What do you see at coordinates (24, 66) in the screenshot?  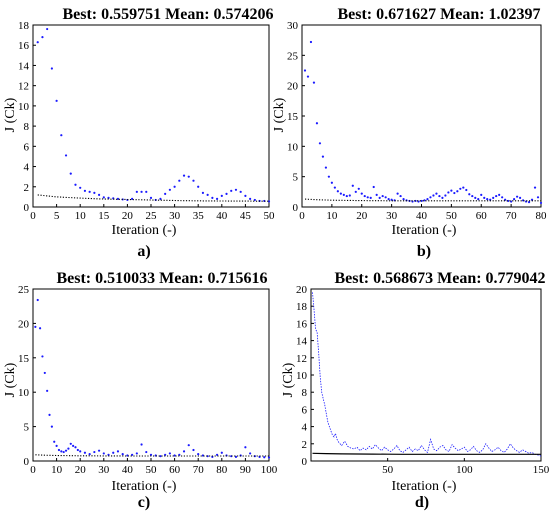 I see `panel-a-ytick-label: 14` at bounding box center [24, 66].